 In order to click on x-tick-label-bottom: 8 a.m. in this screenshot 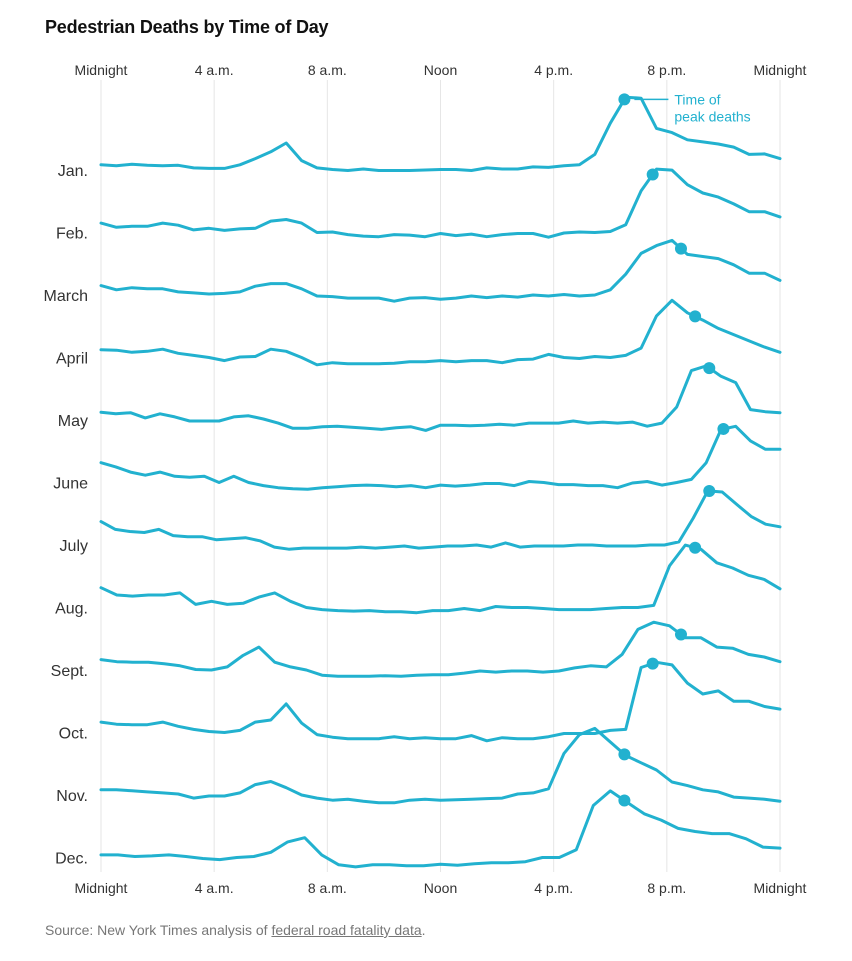, I will do `click(327, 888)`.